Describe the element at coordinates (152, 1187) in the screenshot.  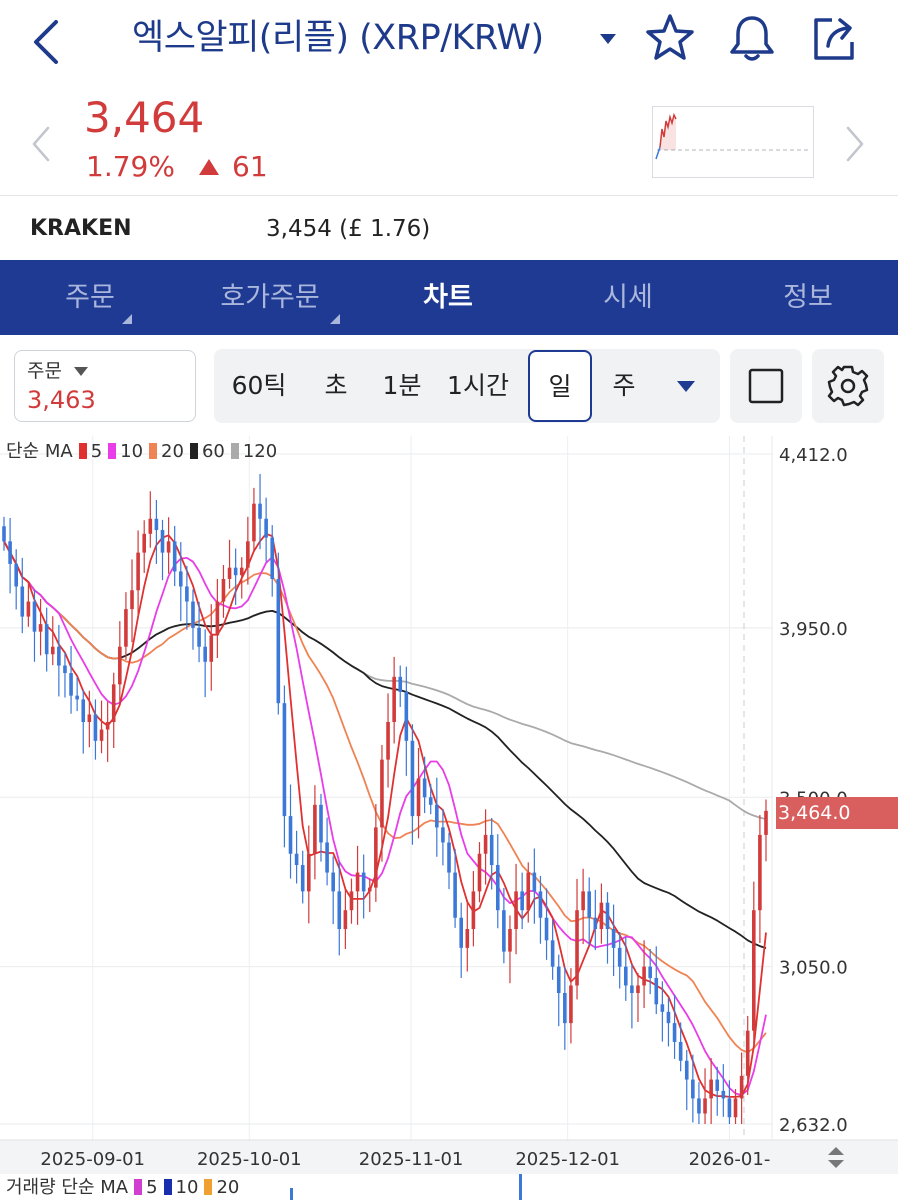
I see `volume-legend-item: 5` at that location.